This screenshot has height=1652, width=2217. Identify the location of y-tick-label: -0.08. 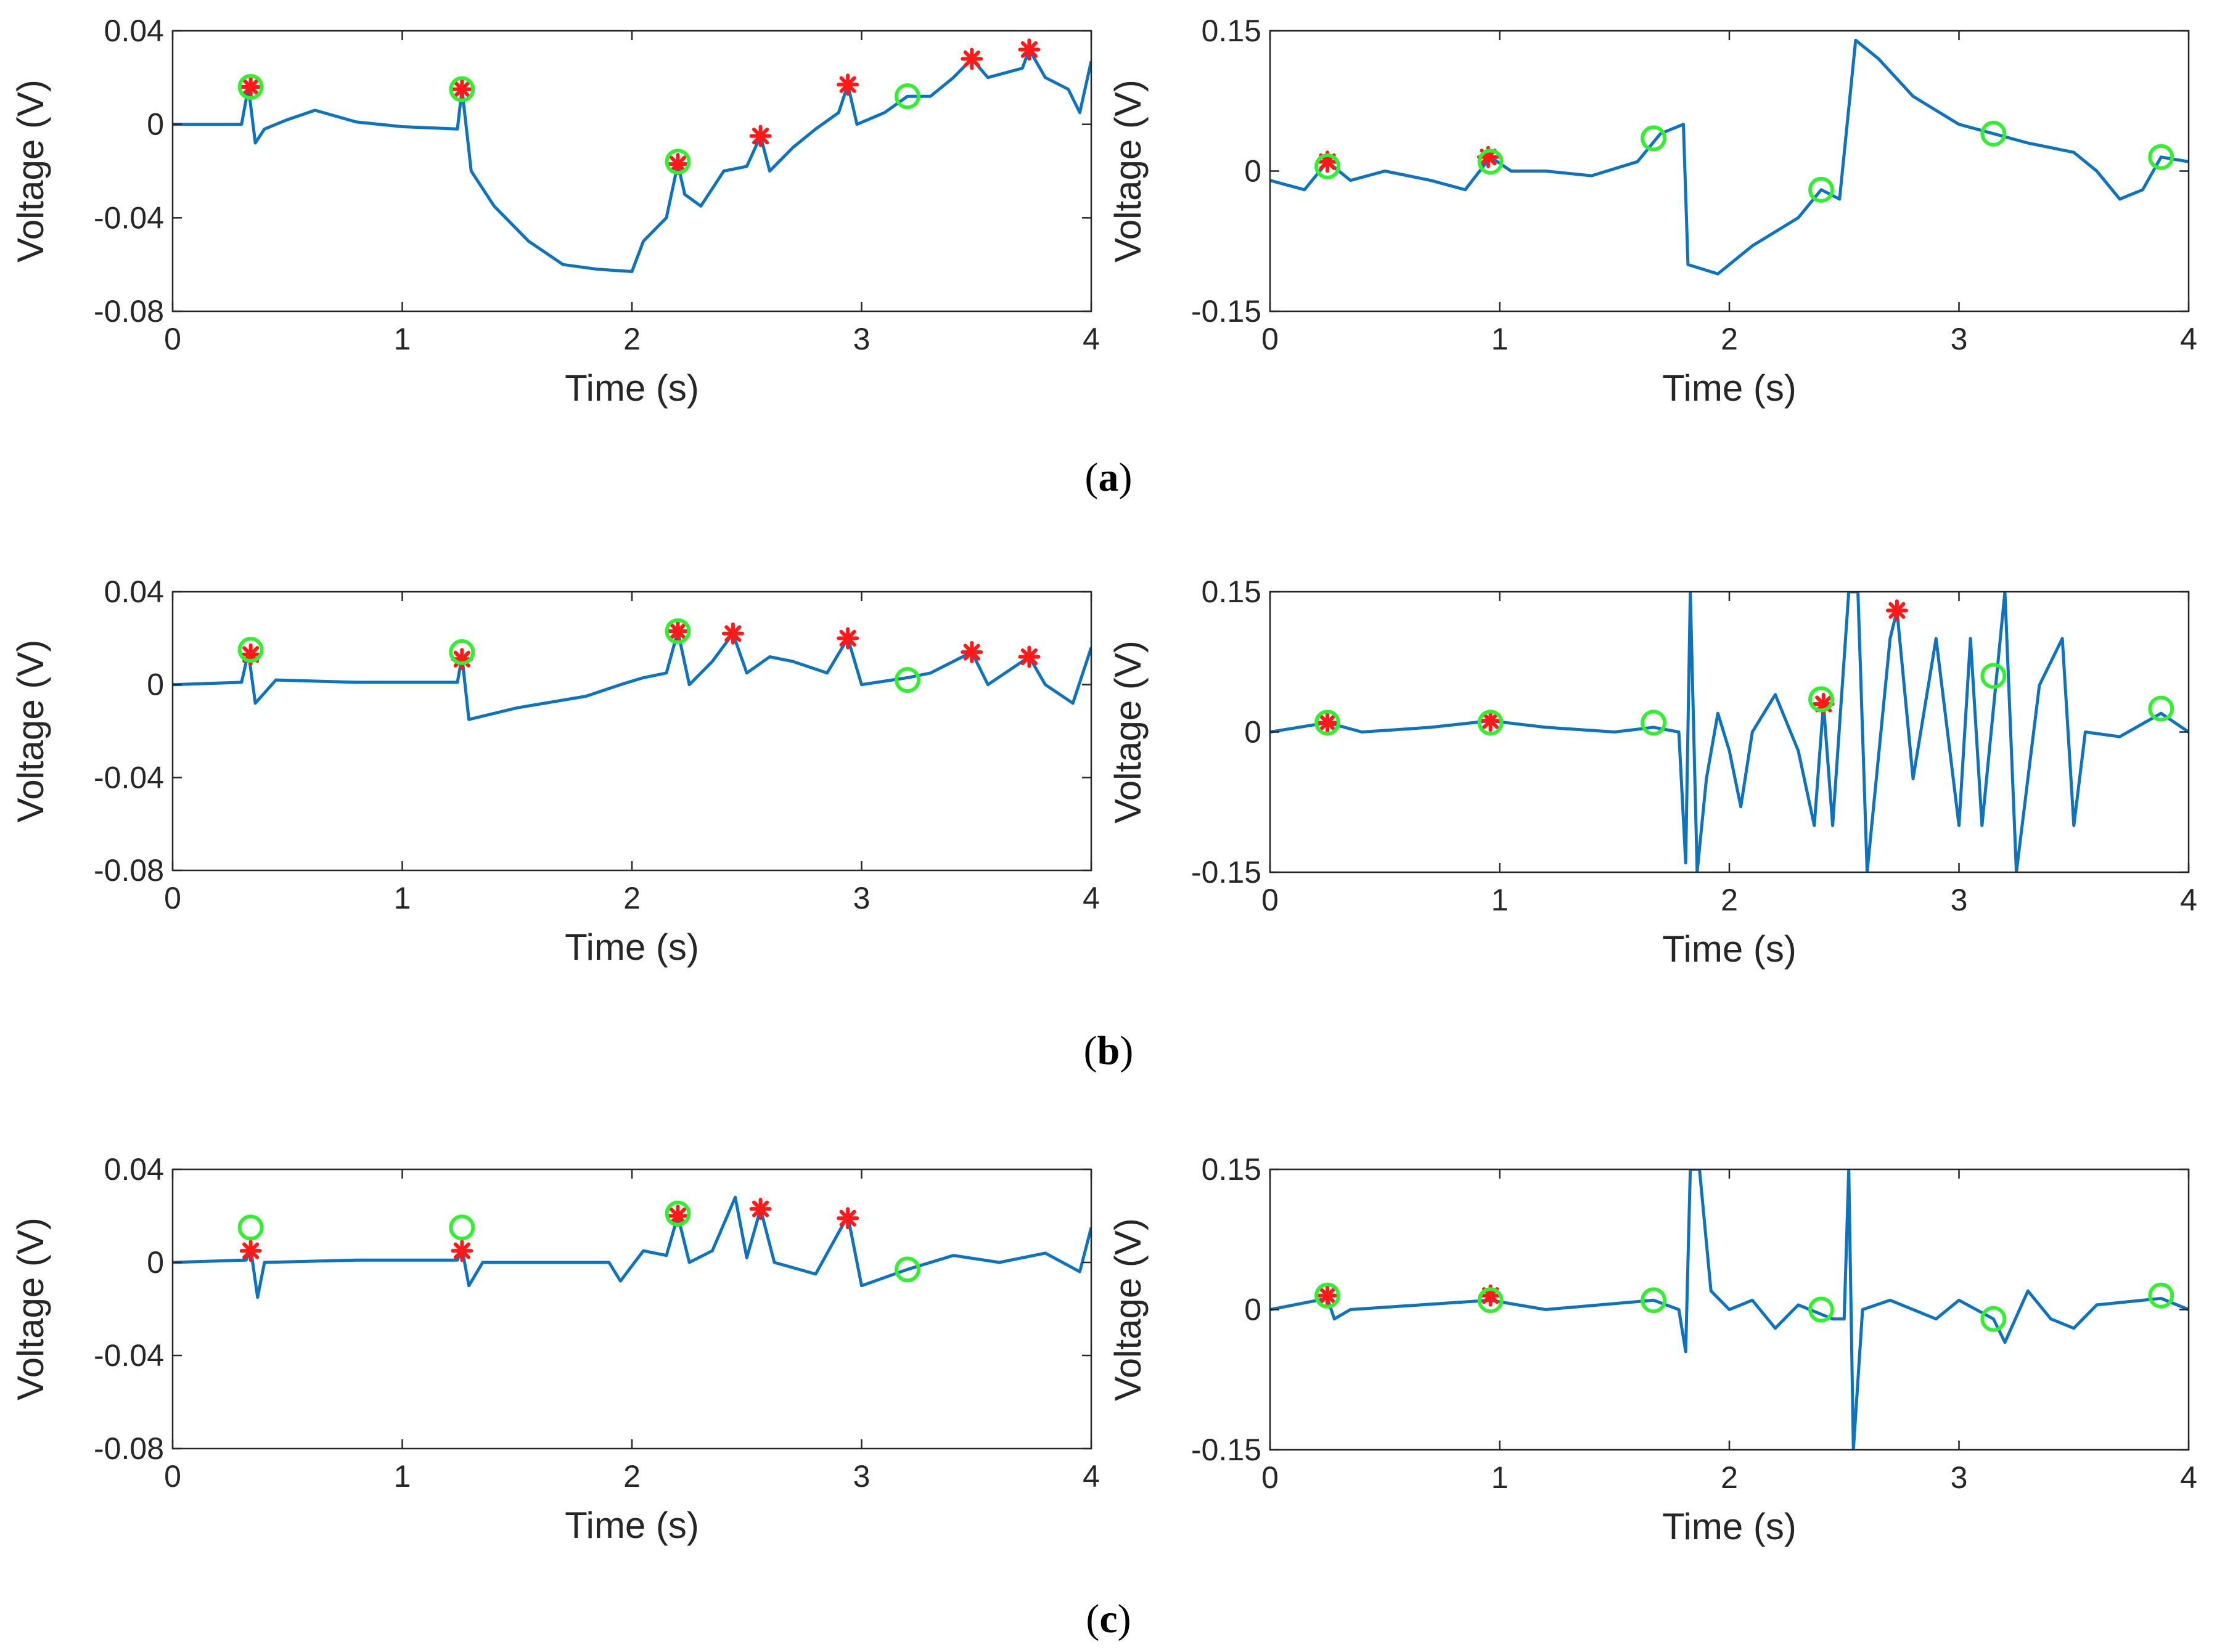
(129, 871).